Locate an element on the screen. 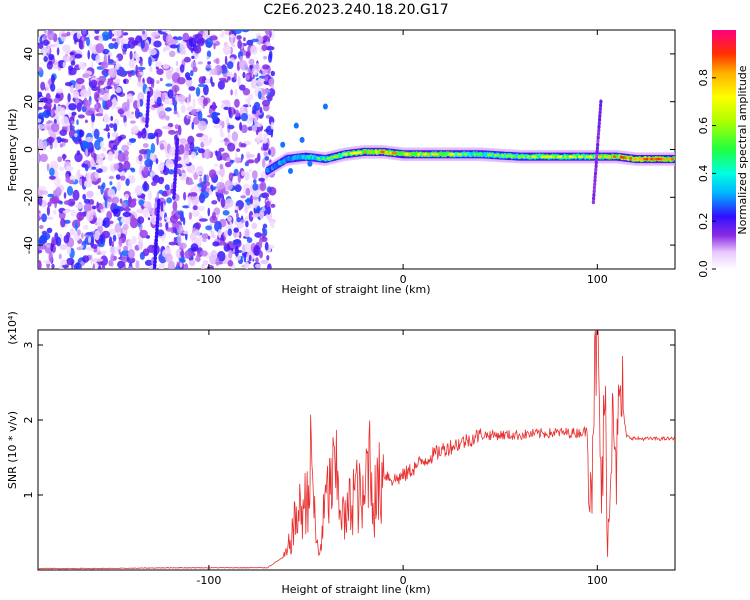  y-tick-label: 2 is located at coordinates (28, 420).